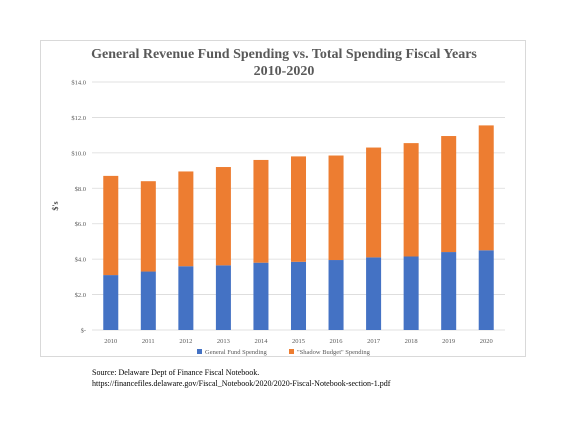 This screenshot has width=568, height=439. Describe the element at coordinates (374, 341) in the screenshot. I see `x-tick-label: 2017` at that location.